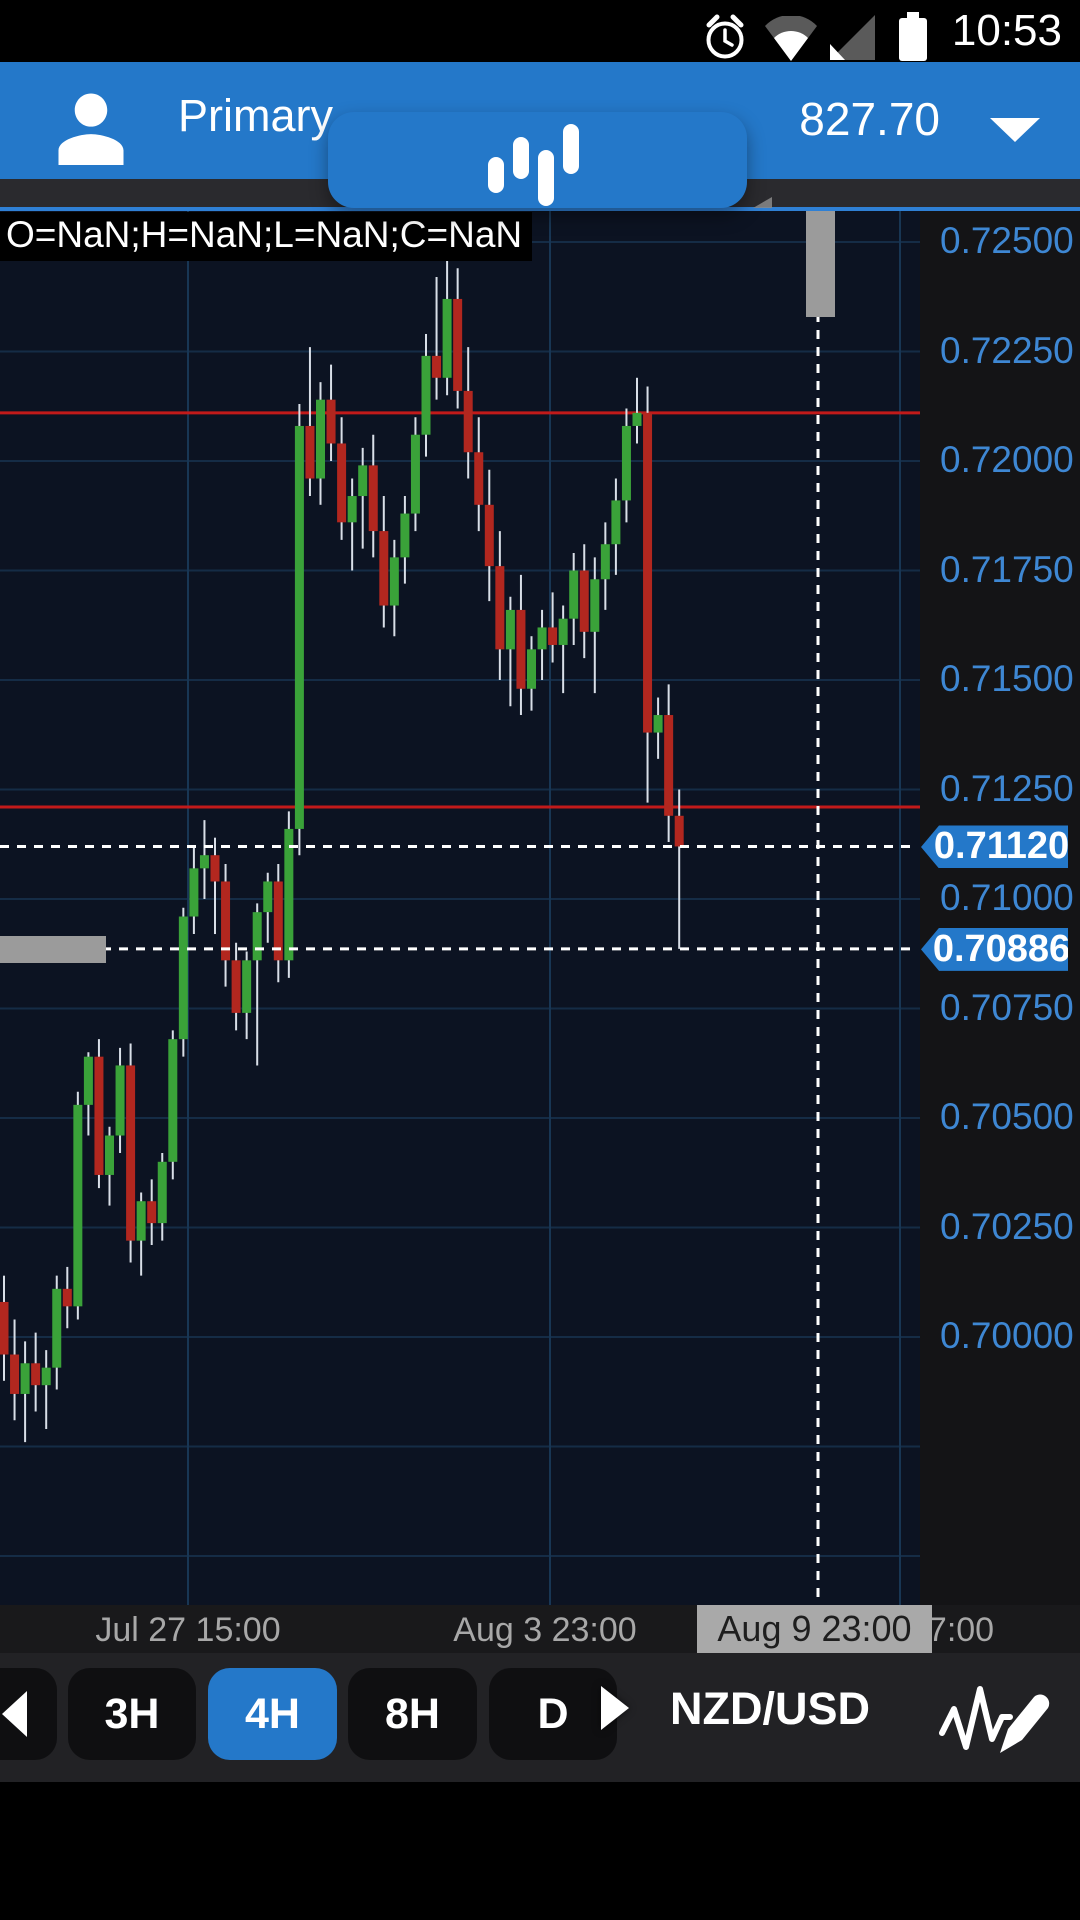 This screenshot has width=1080, height=1920. What do you see at coordinates (1007, 459) in the screenshot?
I see `price-axis-label: 0.72000` at bounding box center [1007, 459].